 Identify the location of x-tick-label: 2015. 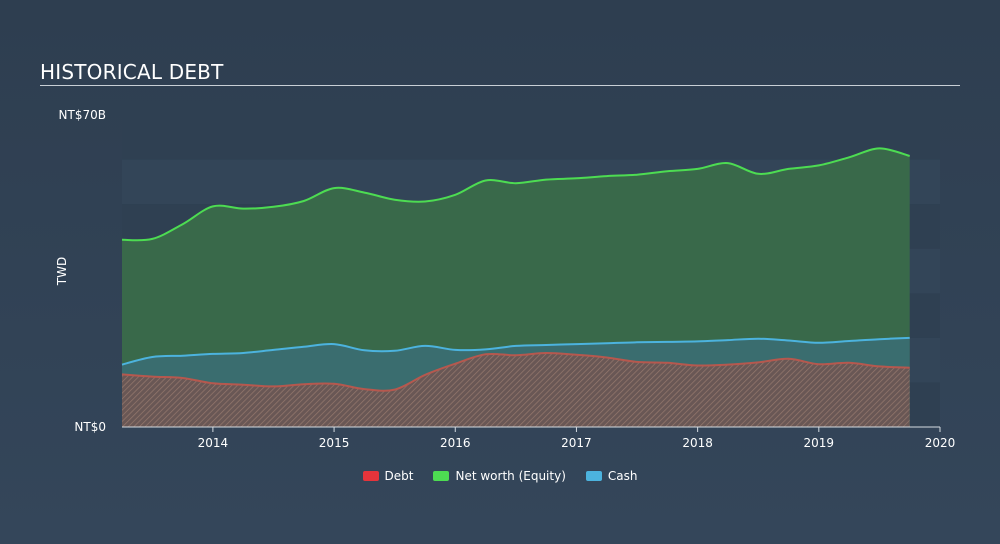
(334, 443).